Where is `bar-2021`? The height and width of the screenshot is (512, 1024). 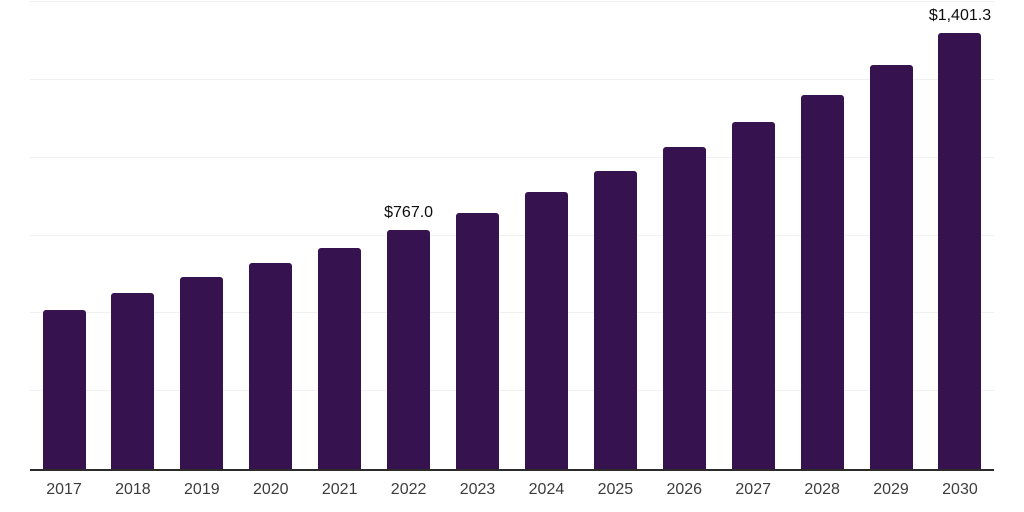
bar-2021 is located at coordinates (340, 358).